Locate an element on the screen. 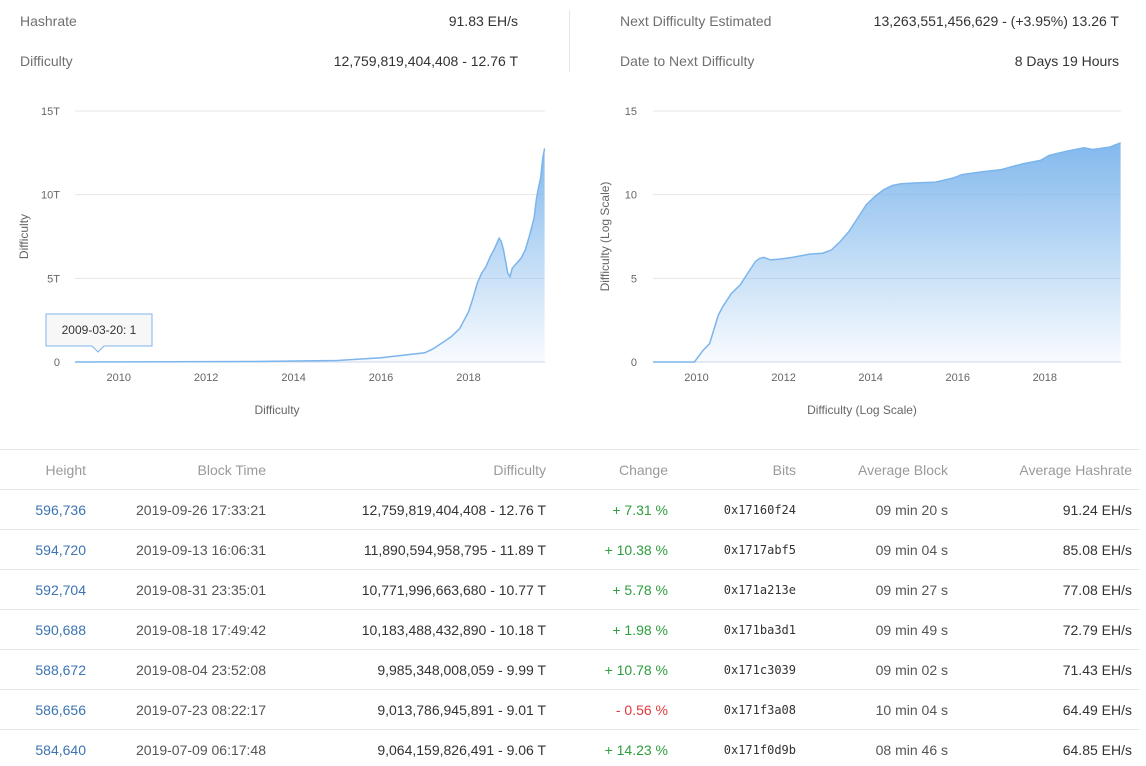  difficulty-change: + 5.78 % is located at coordinates (640, 590).